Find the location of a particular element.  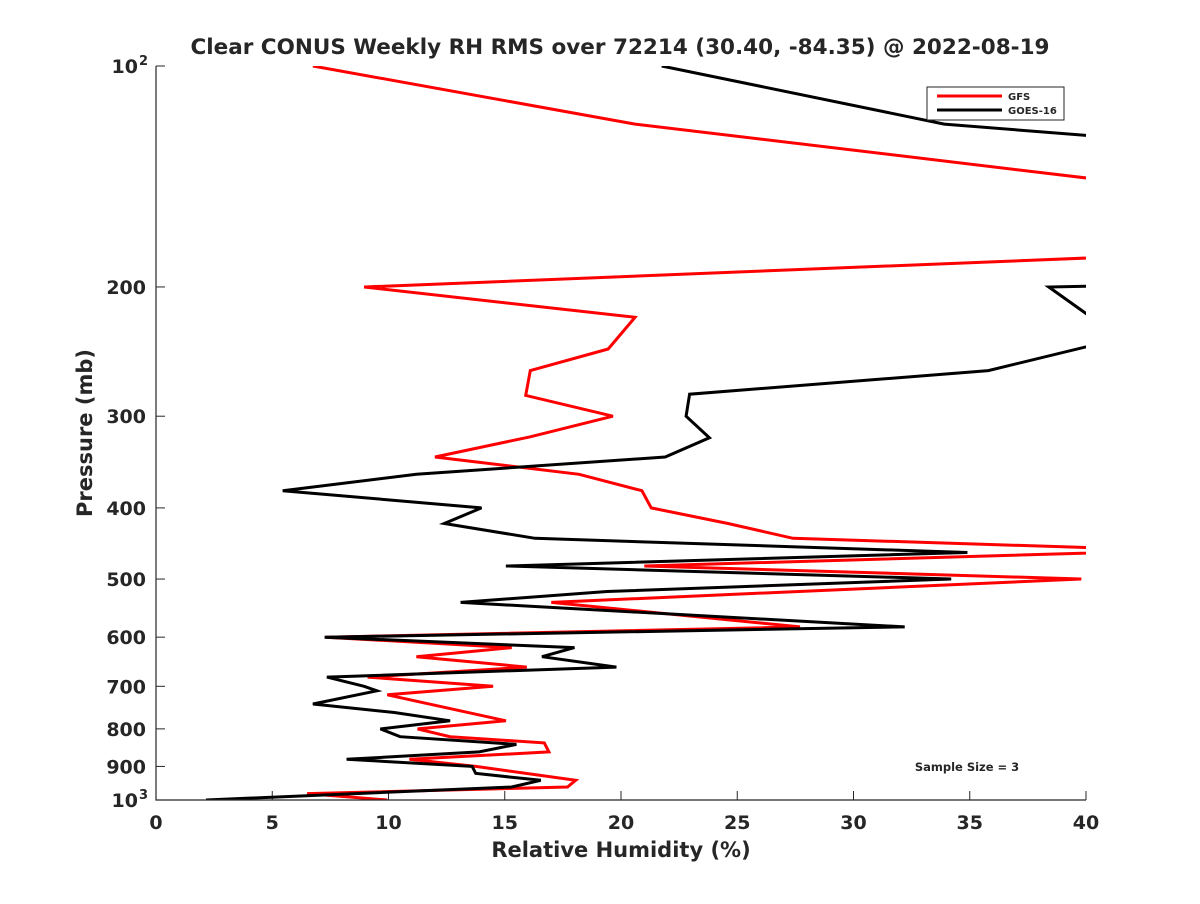

sample-size-annotation: Sample Size = 3 is located at coordinates (967, 767).